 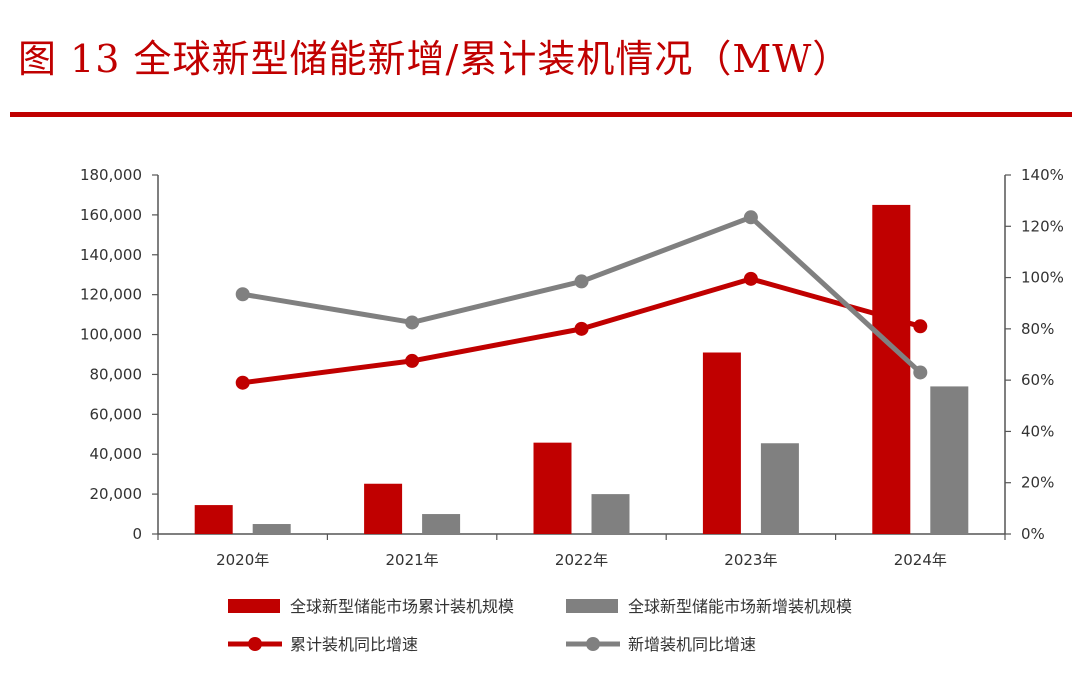 I want to click on title-rule, so click(x=541, y=114).